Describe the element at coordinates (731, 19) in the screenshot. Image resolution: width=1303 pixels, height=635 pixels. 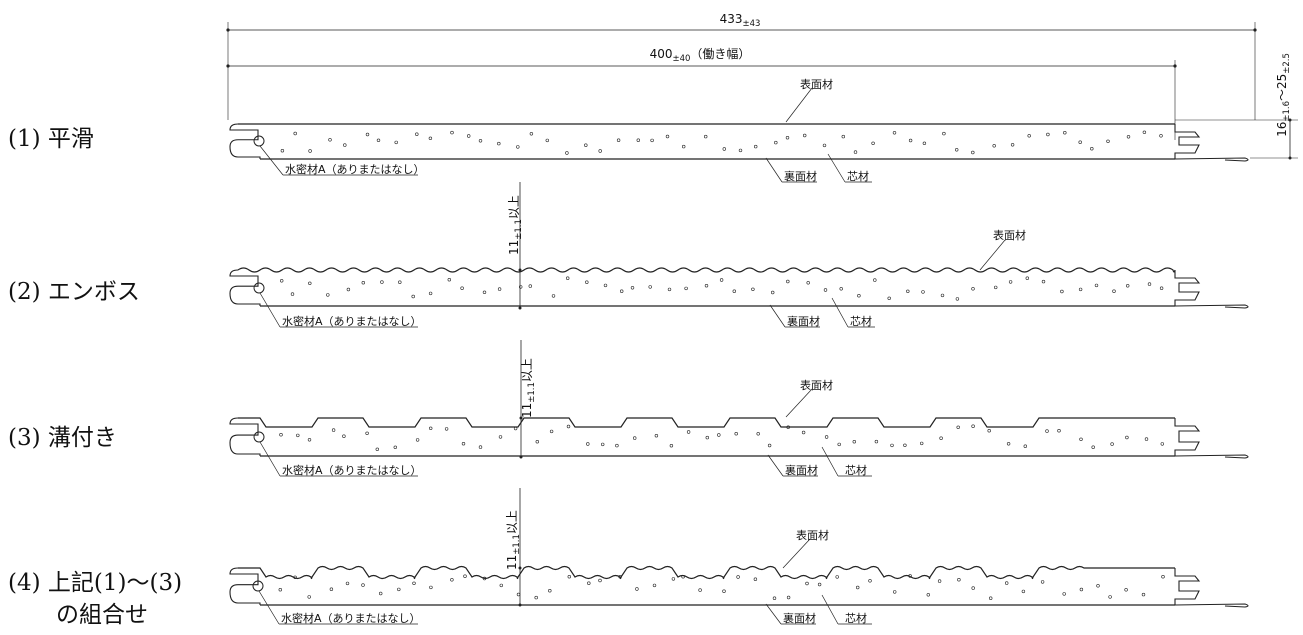
I see `overall-width-value: 433` at that location.